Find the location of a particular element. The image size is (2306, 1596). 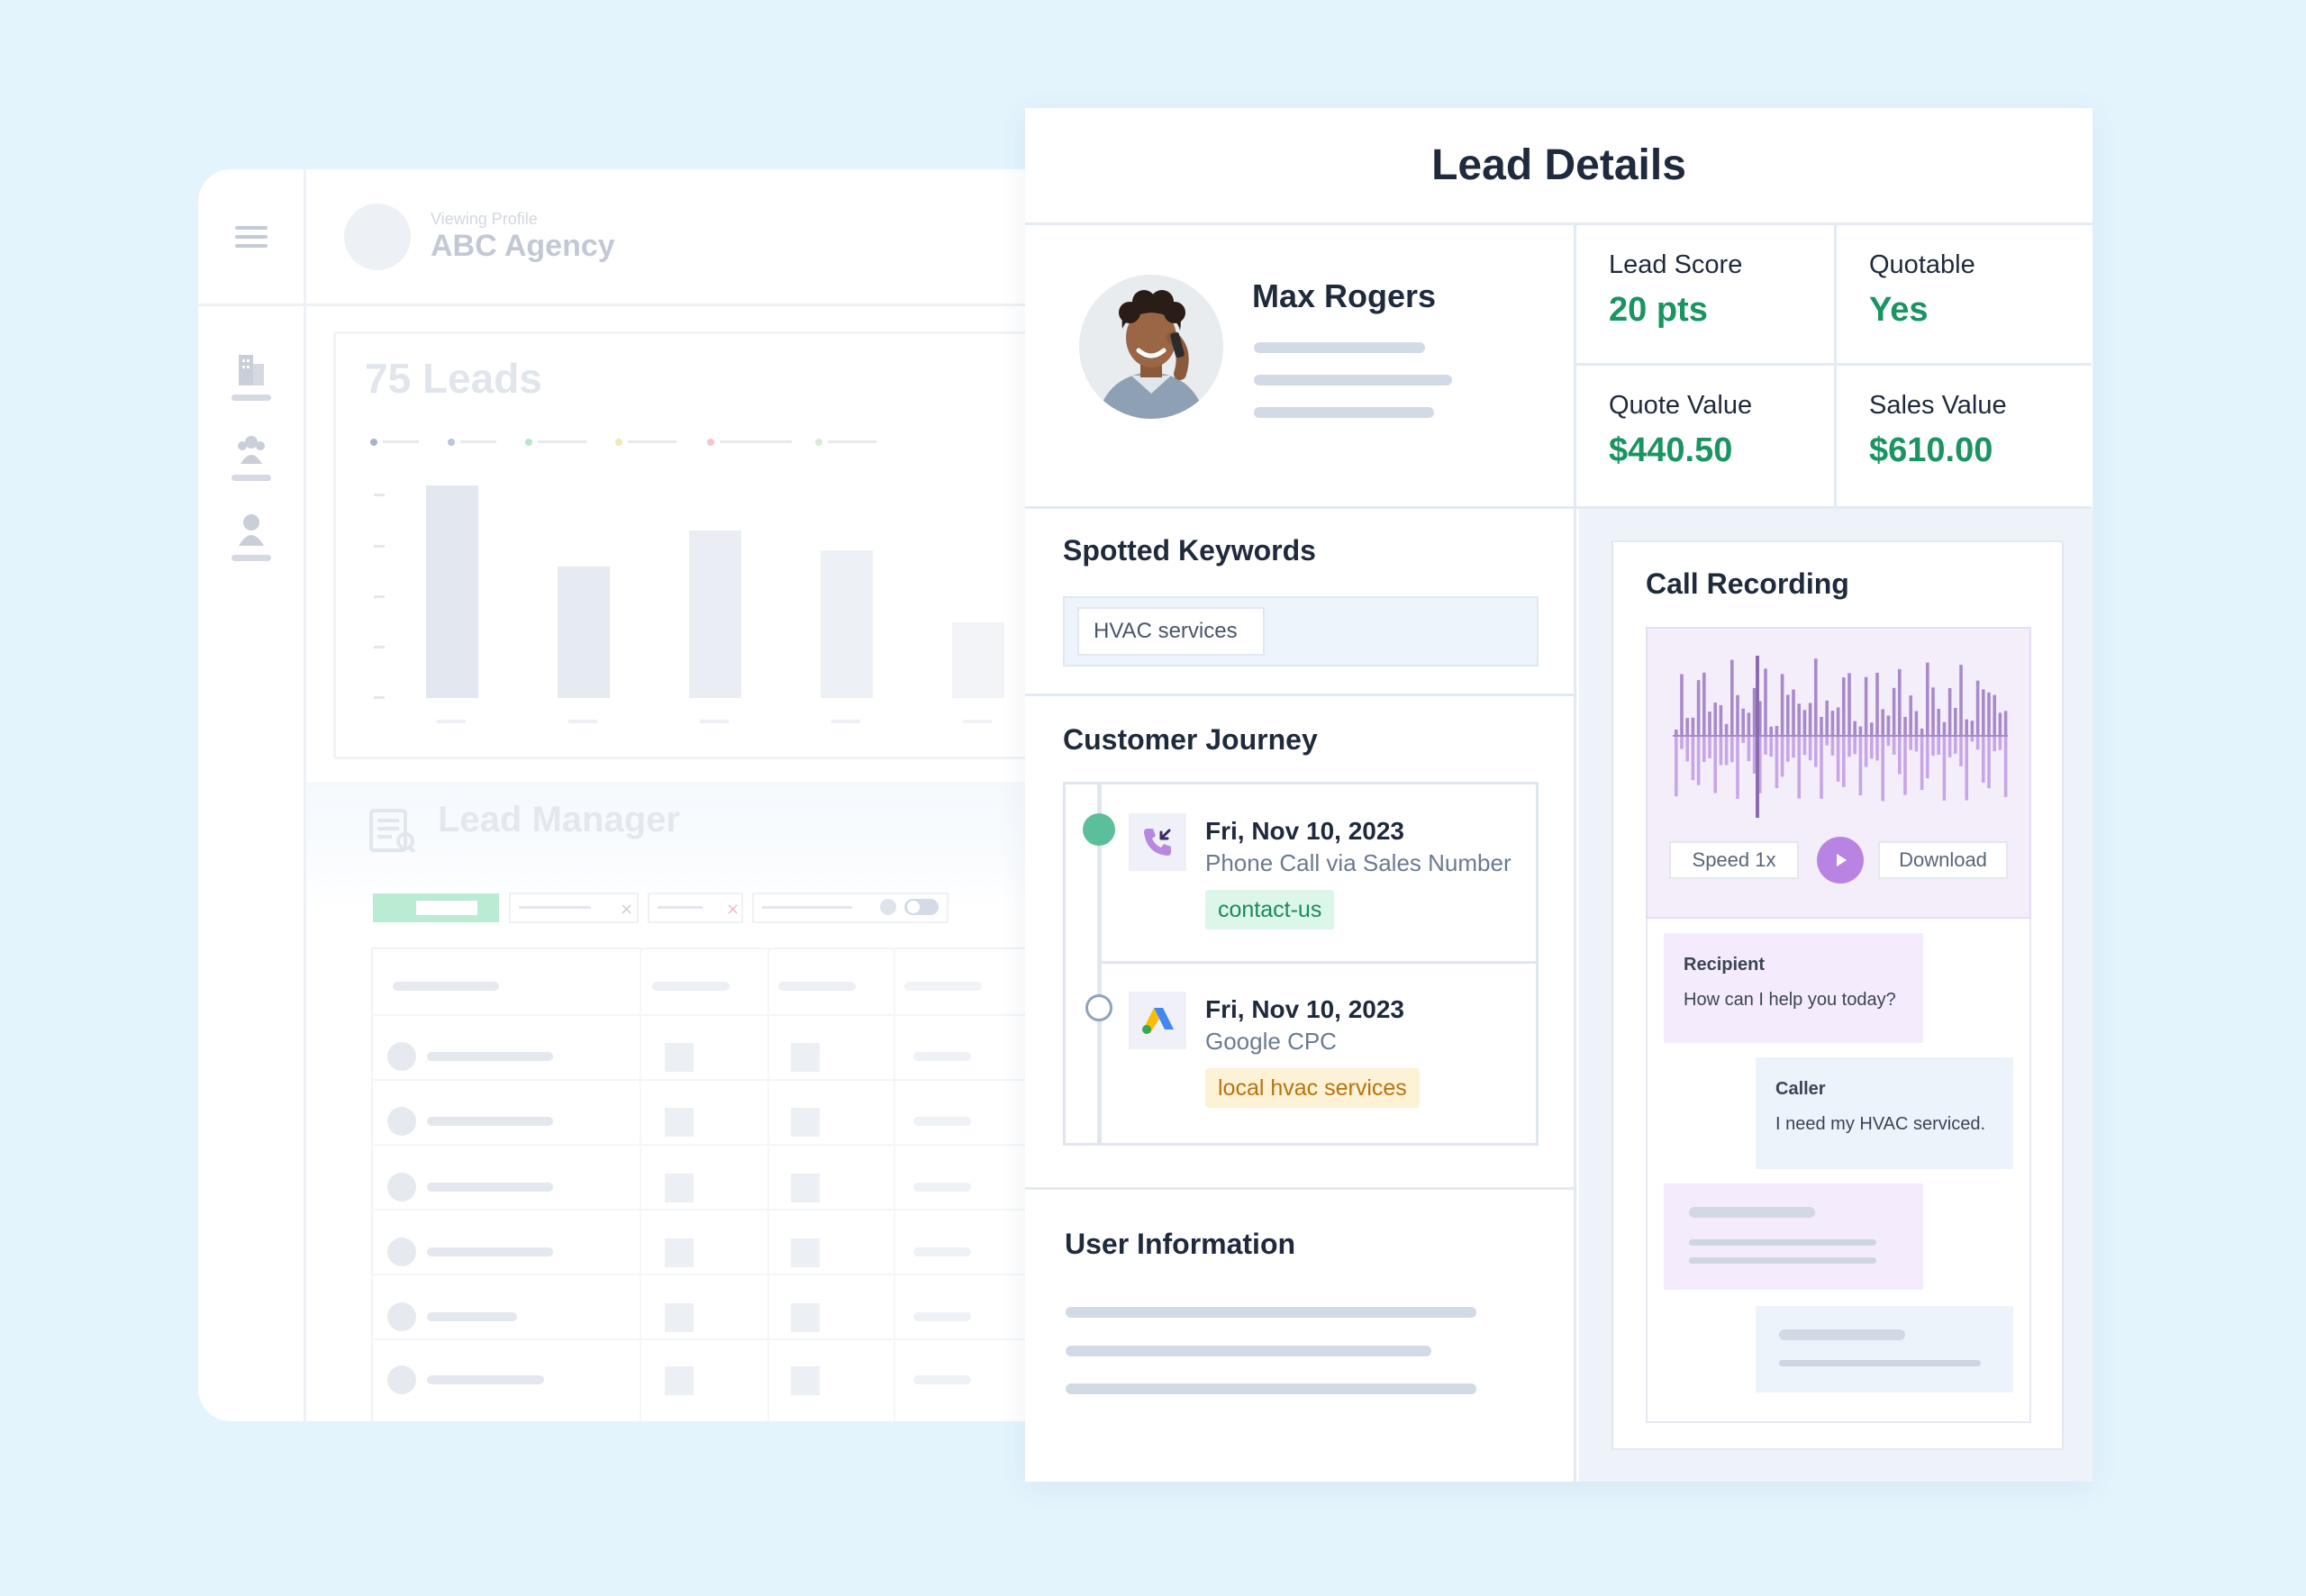

play-icon is located at coordinates (1842, 860).